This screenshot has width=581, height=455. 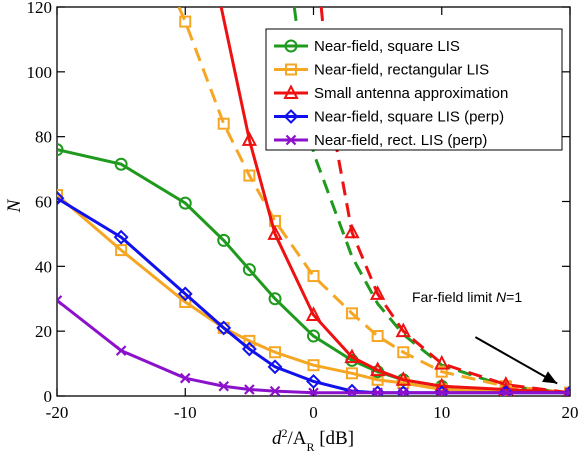 I want to click on x-tick-label: 0, so click(x=313, y=412).